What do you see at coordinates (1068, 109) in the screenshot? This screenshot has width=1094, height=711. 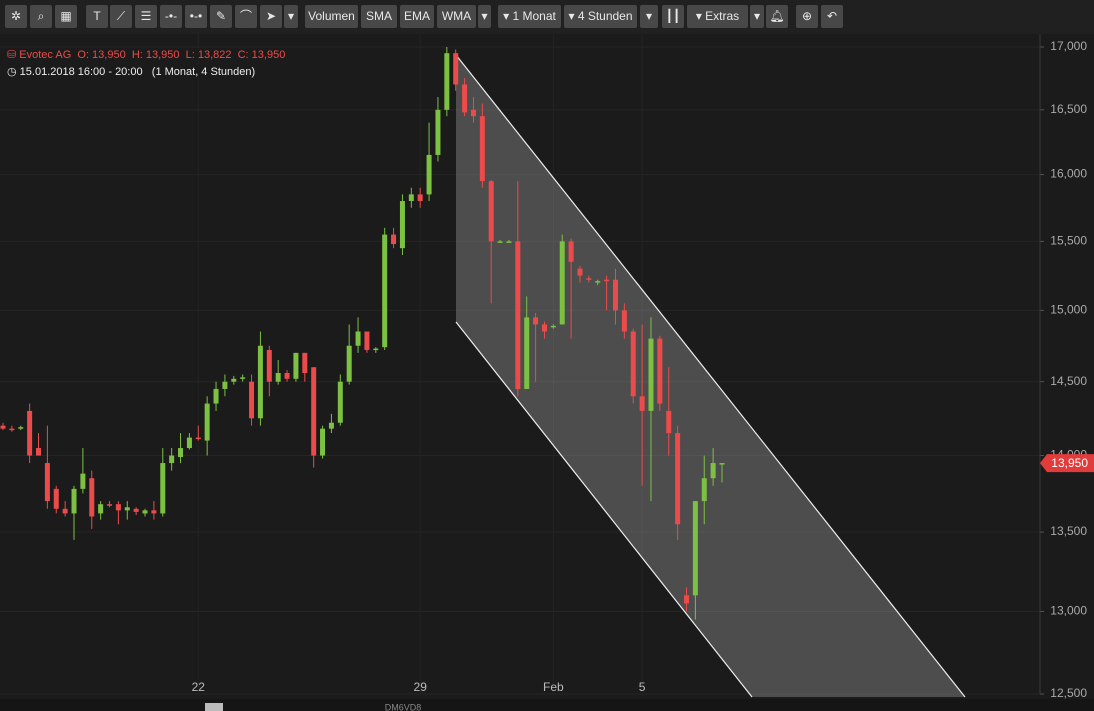 I see `y-tick-label: 16,500` at bounding box center [1068, 109].